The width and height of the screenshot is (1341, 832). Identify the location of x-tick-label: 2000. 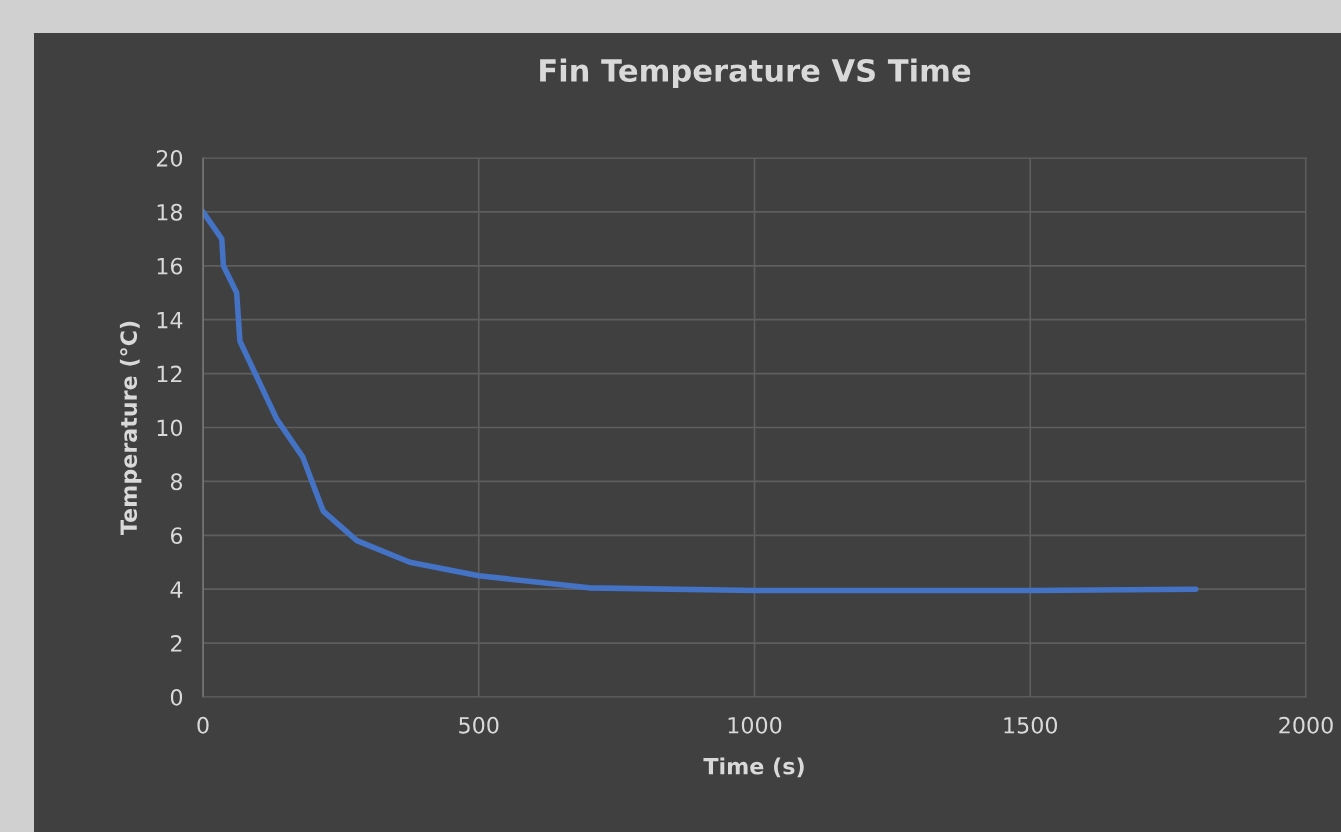
(1306, 725).